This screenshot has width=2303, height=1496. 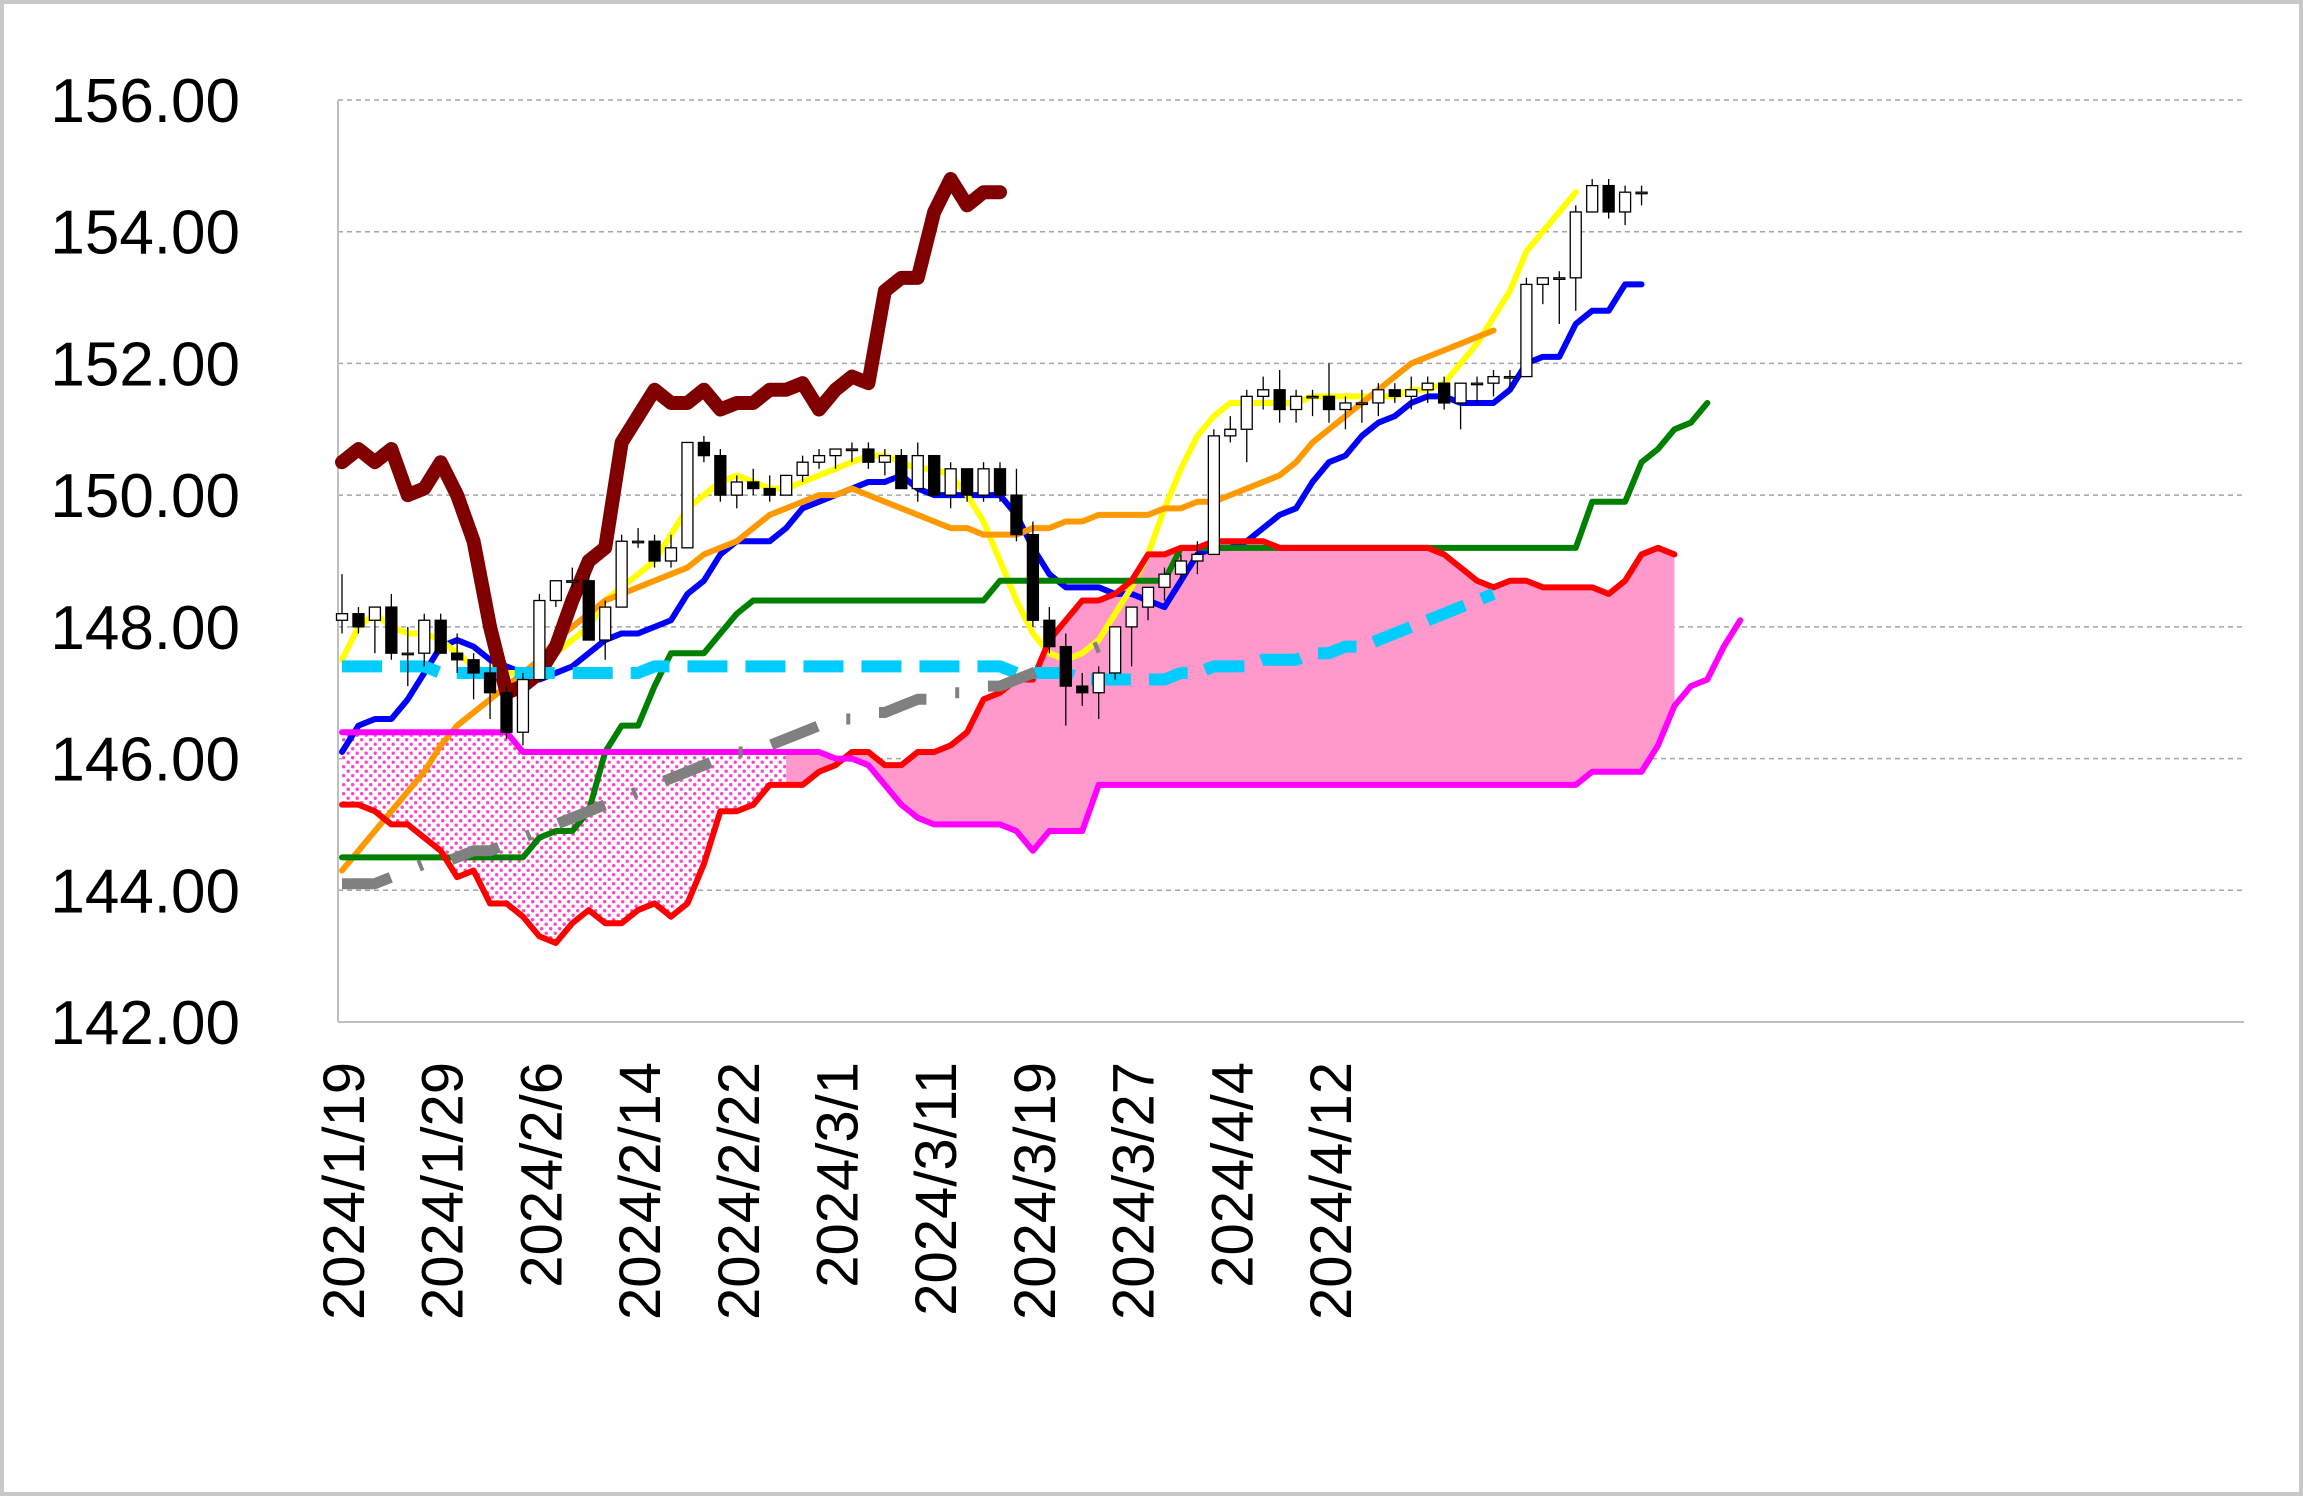 What do you see at coordinates (443, 1191) in the screenshot?
I see `x-tick-label: 2024/1/29` at bounding box center [443, 1191].